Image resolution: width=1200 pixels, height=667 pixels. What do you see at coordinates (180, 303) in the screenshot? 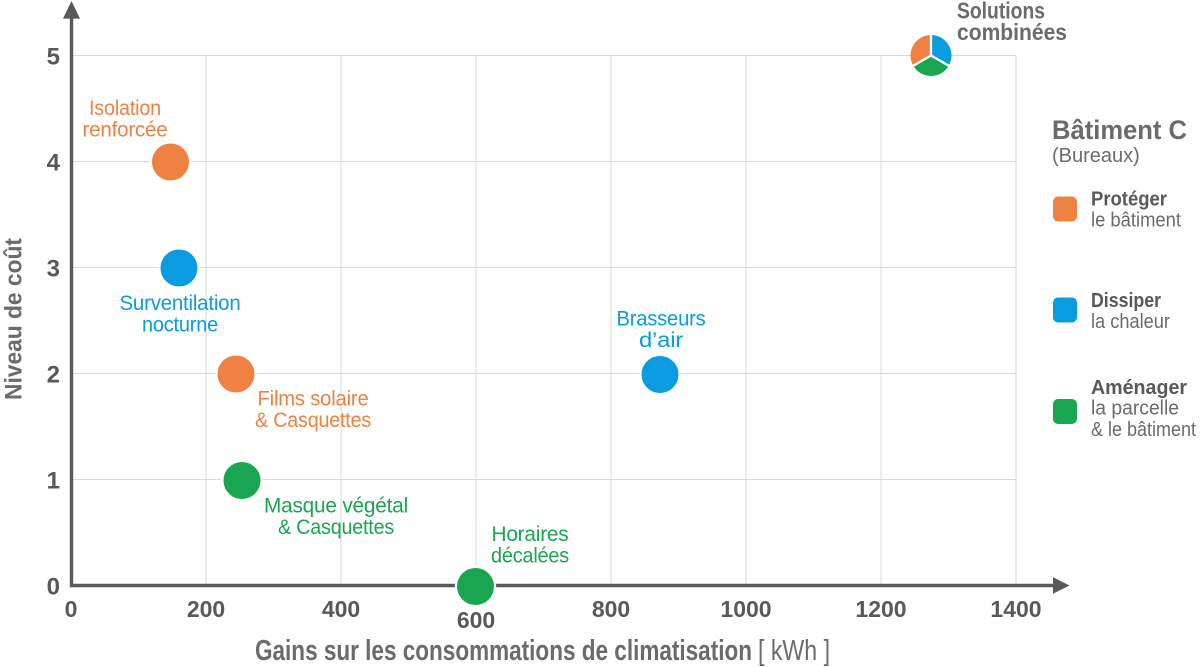
I see `svg-text: Surventilation` at bounding box center [180, 303].